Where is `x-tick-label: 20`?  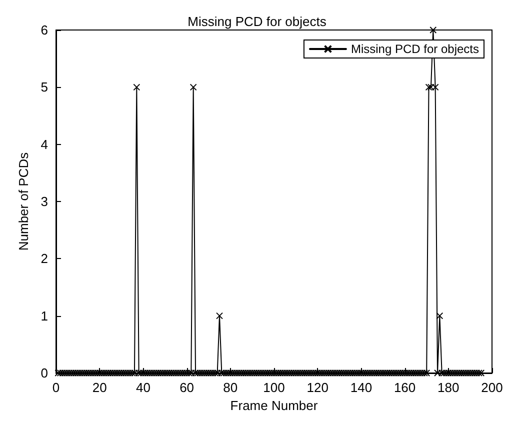
x-tick-label: 20 is located at coordinates (99, 387).